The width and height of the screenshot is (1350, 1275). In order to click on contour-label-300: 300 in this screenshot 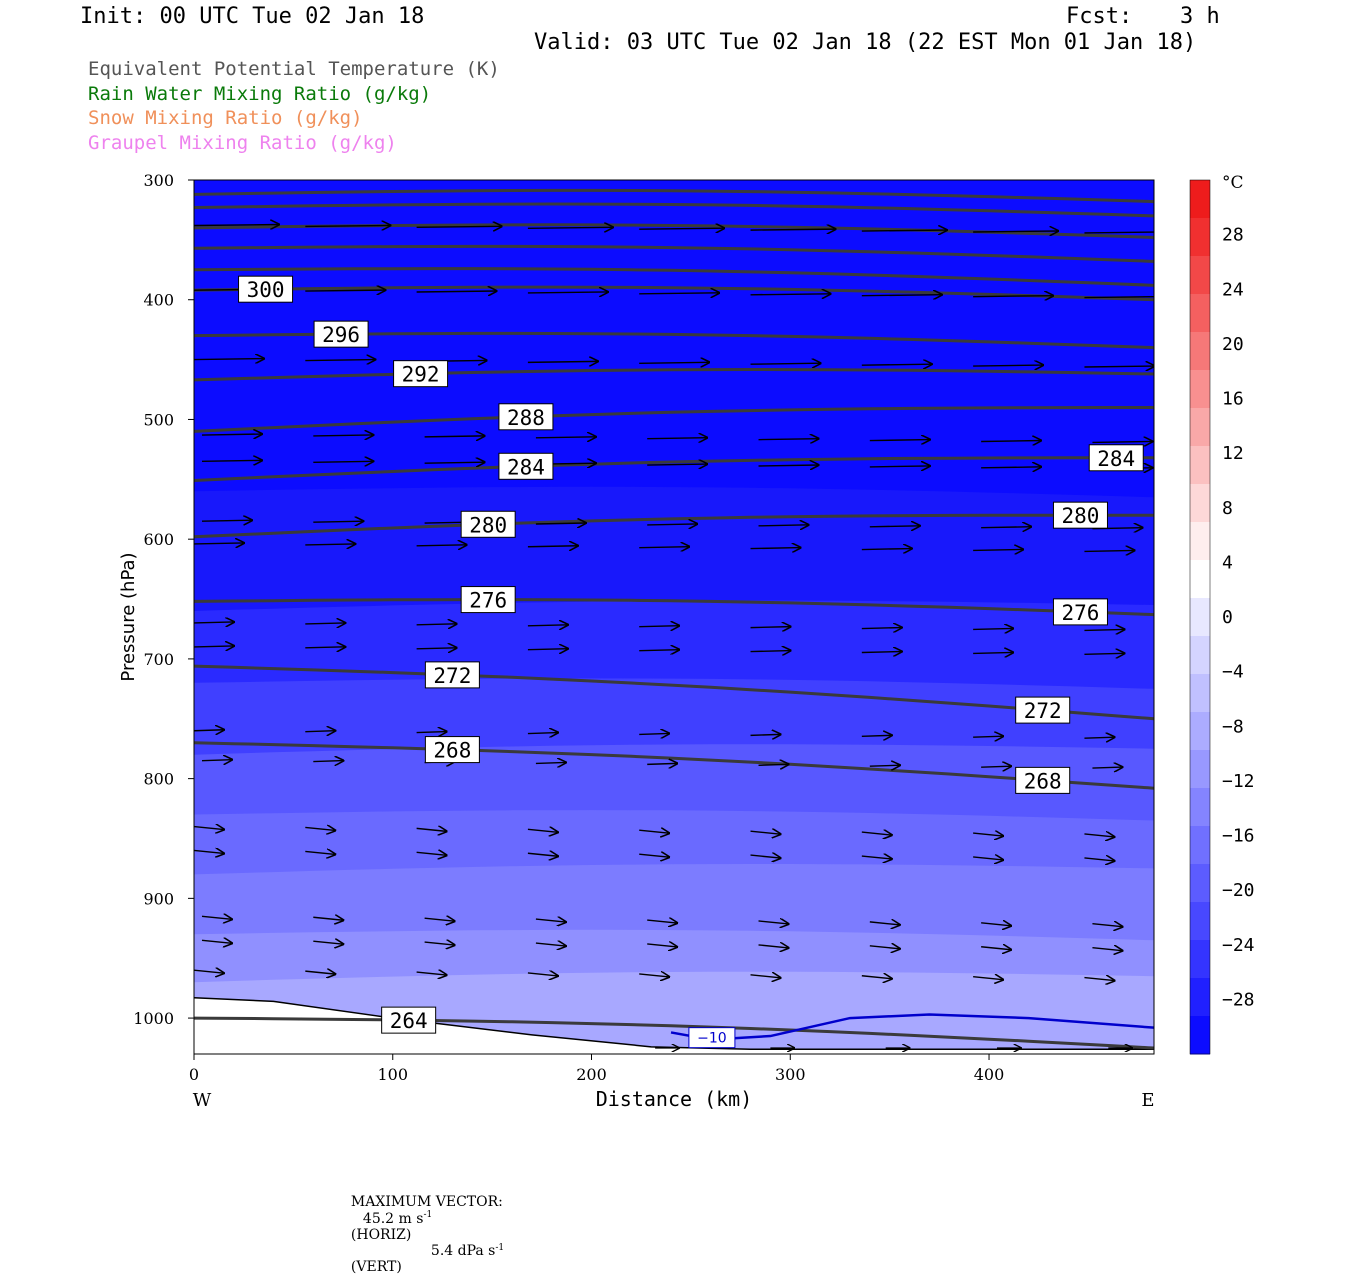, I will do `click(266, 290)`.